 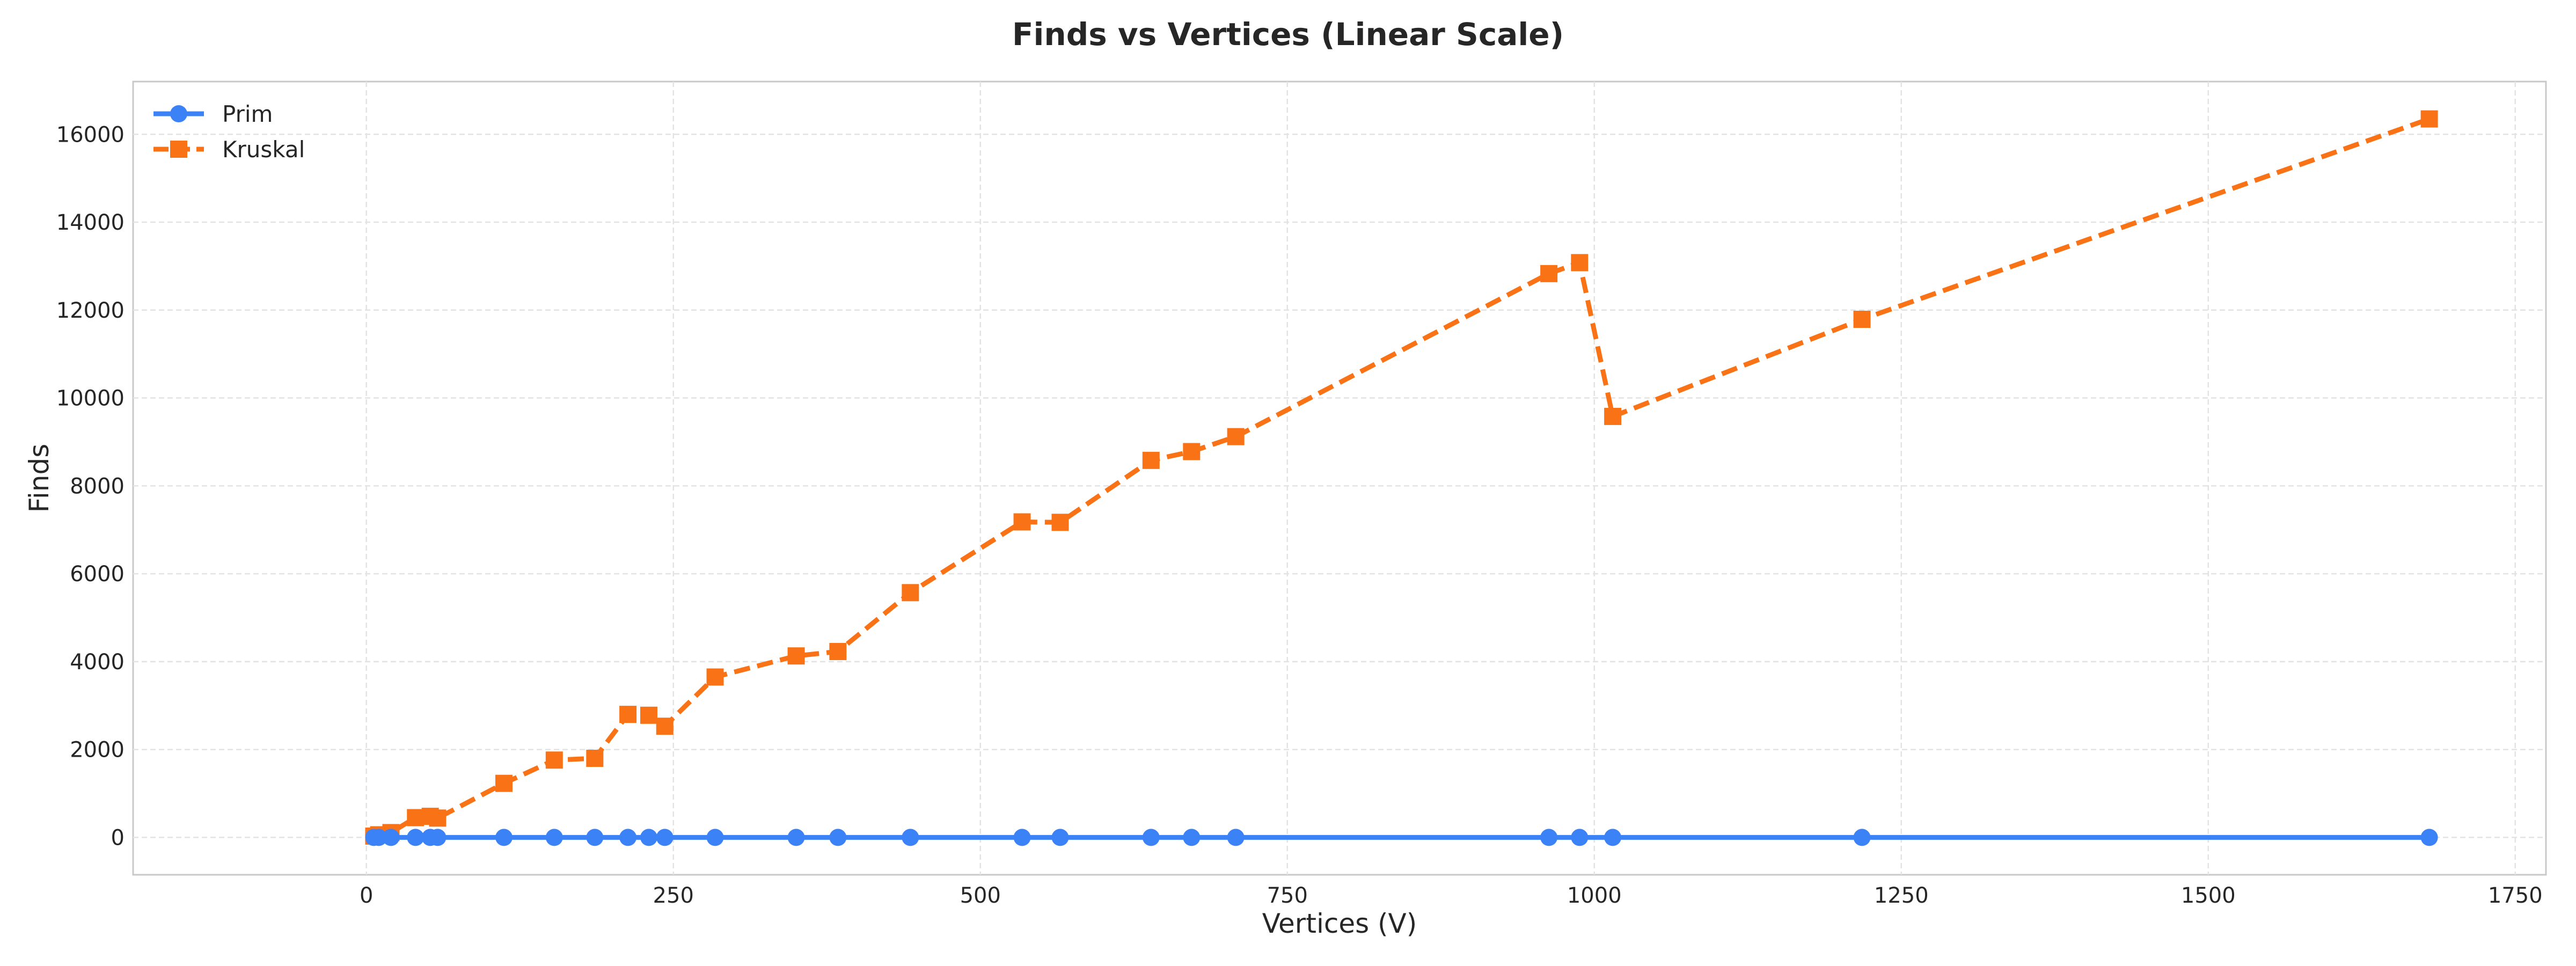 What do you see at coordinates (90, 134) in the screenshot?
I see `y-tick-label: 16000` at bounding box center [90, 134].